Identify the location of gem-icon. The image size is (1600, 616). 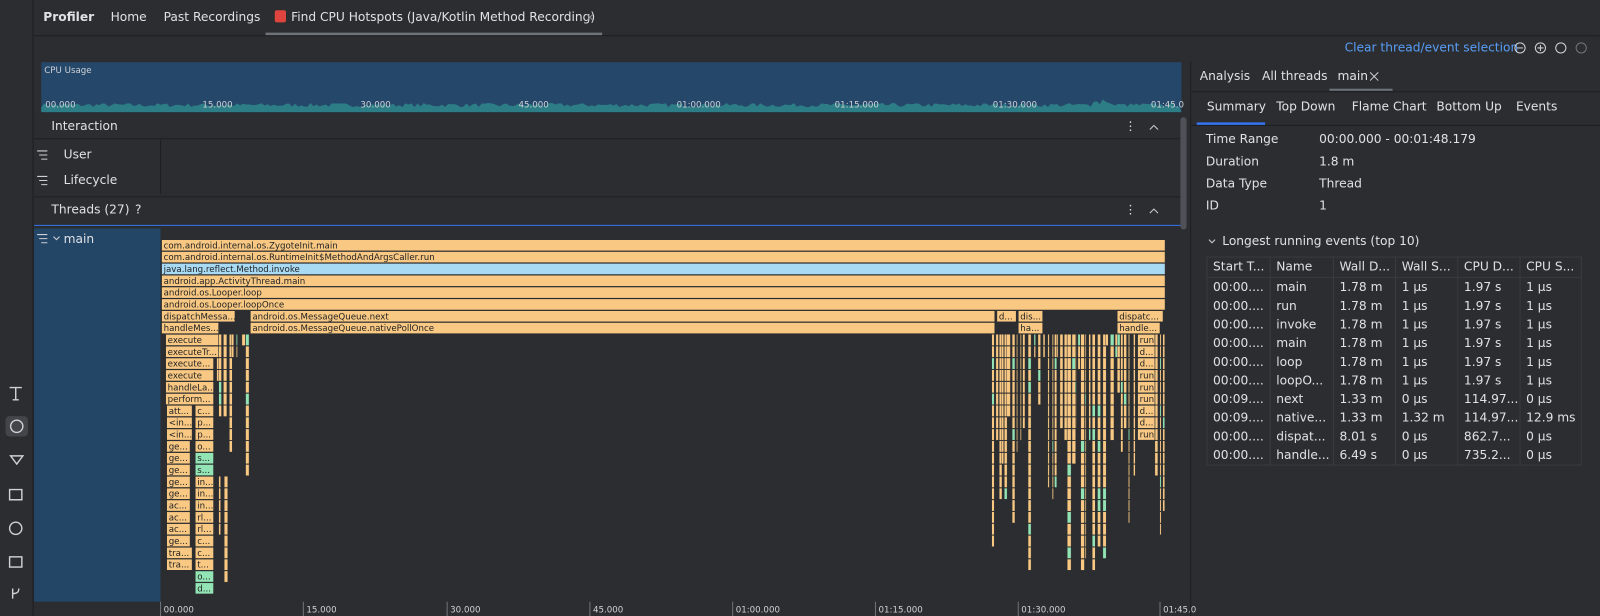
(17, 460).